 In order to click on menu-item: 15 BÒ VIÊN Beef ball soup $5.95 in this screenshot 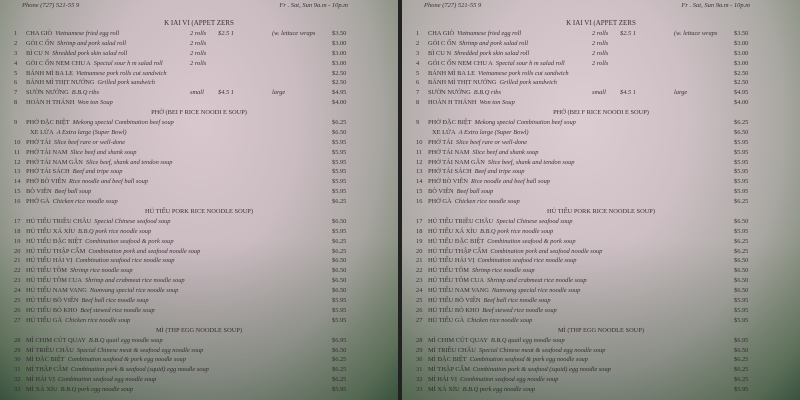, I will do `click(601, 192)`.